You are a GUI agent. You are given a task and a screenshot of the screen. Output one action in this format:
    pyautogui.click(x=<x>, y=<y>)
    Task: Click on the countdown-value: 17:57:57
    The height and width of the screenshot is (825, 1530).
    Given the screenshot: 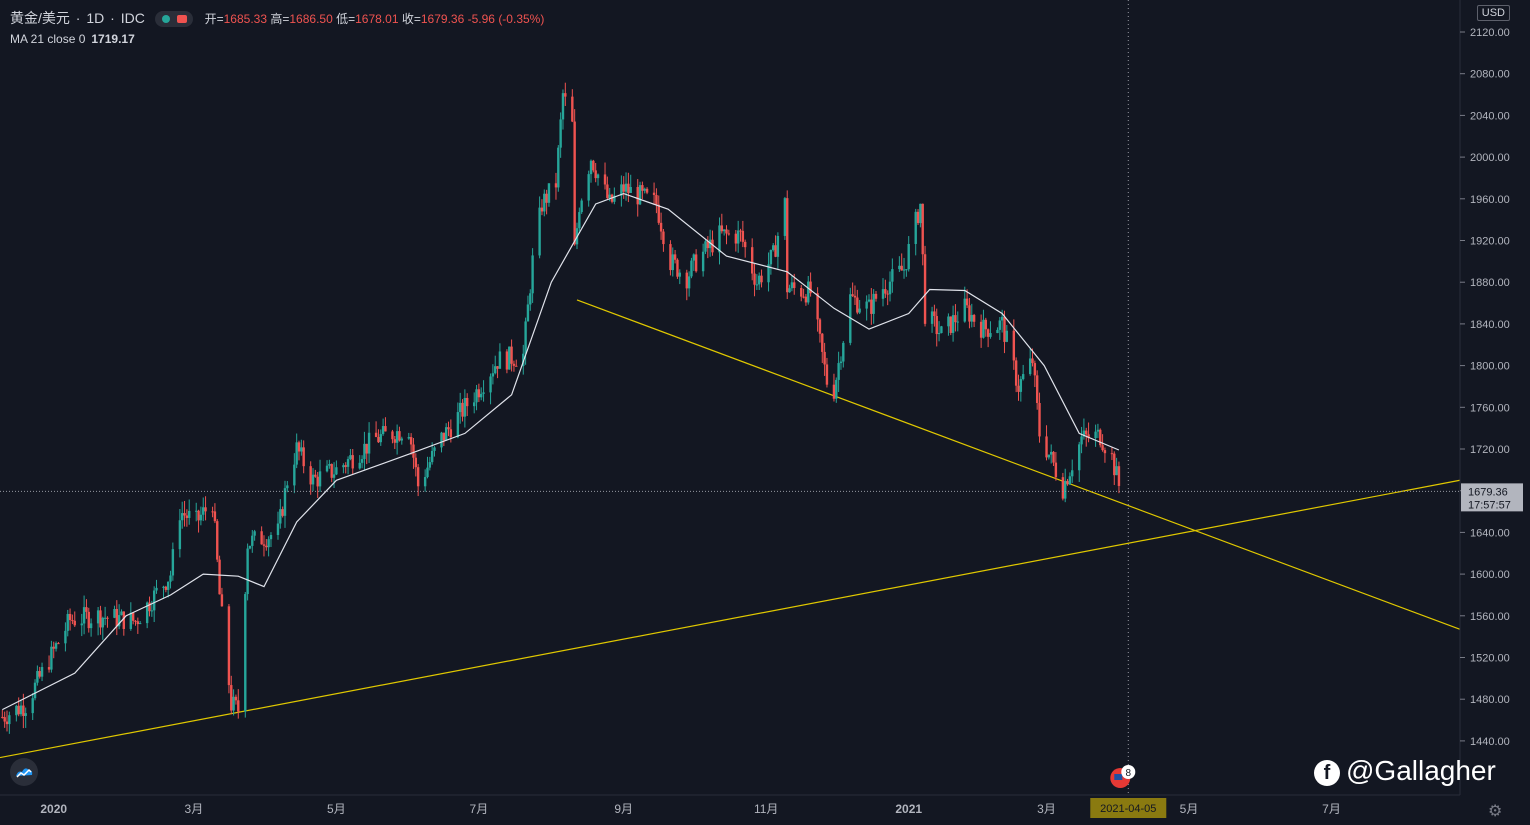 What is the action you would take?
    pyautogui.click(x=1489, y=505)
    